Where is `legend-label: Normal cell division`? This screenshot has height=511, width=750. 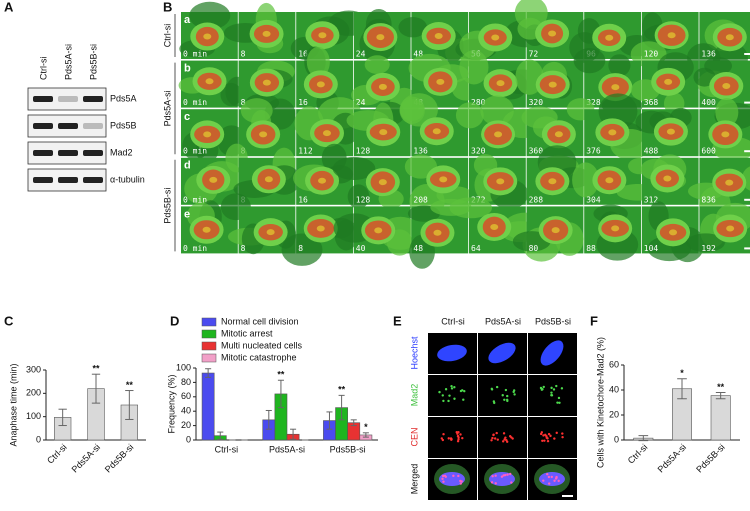
legend-label: Normal cell division is located at coordinates (260, 321).